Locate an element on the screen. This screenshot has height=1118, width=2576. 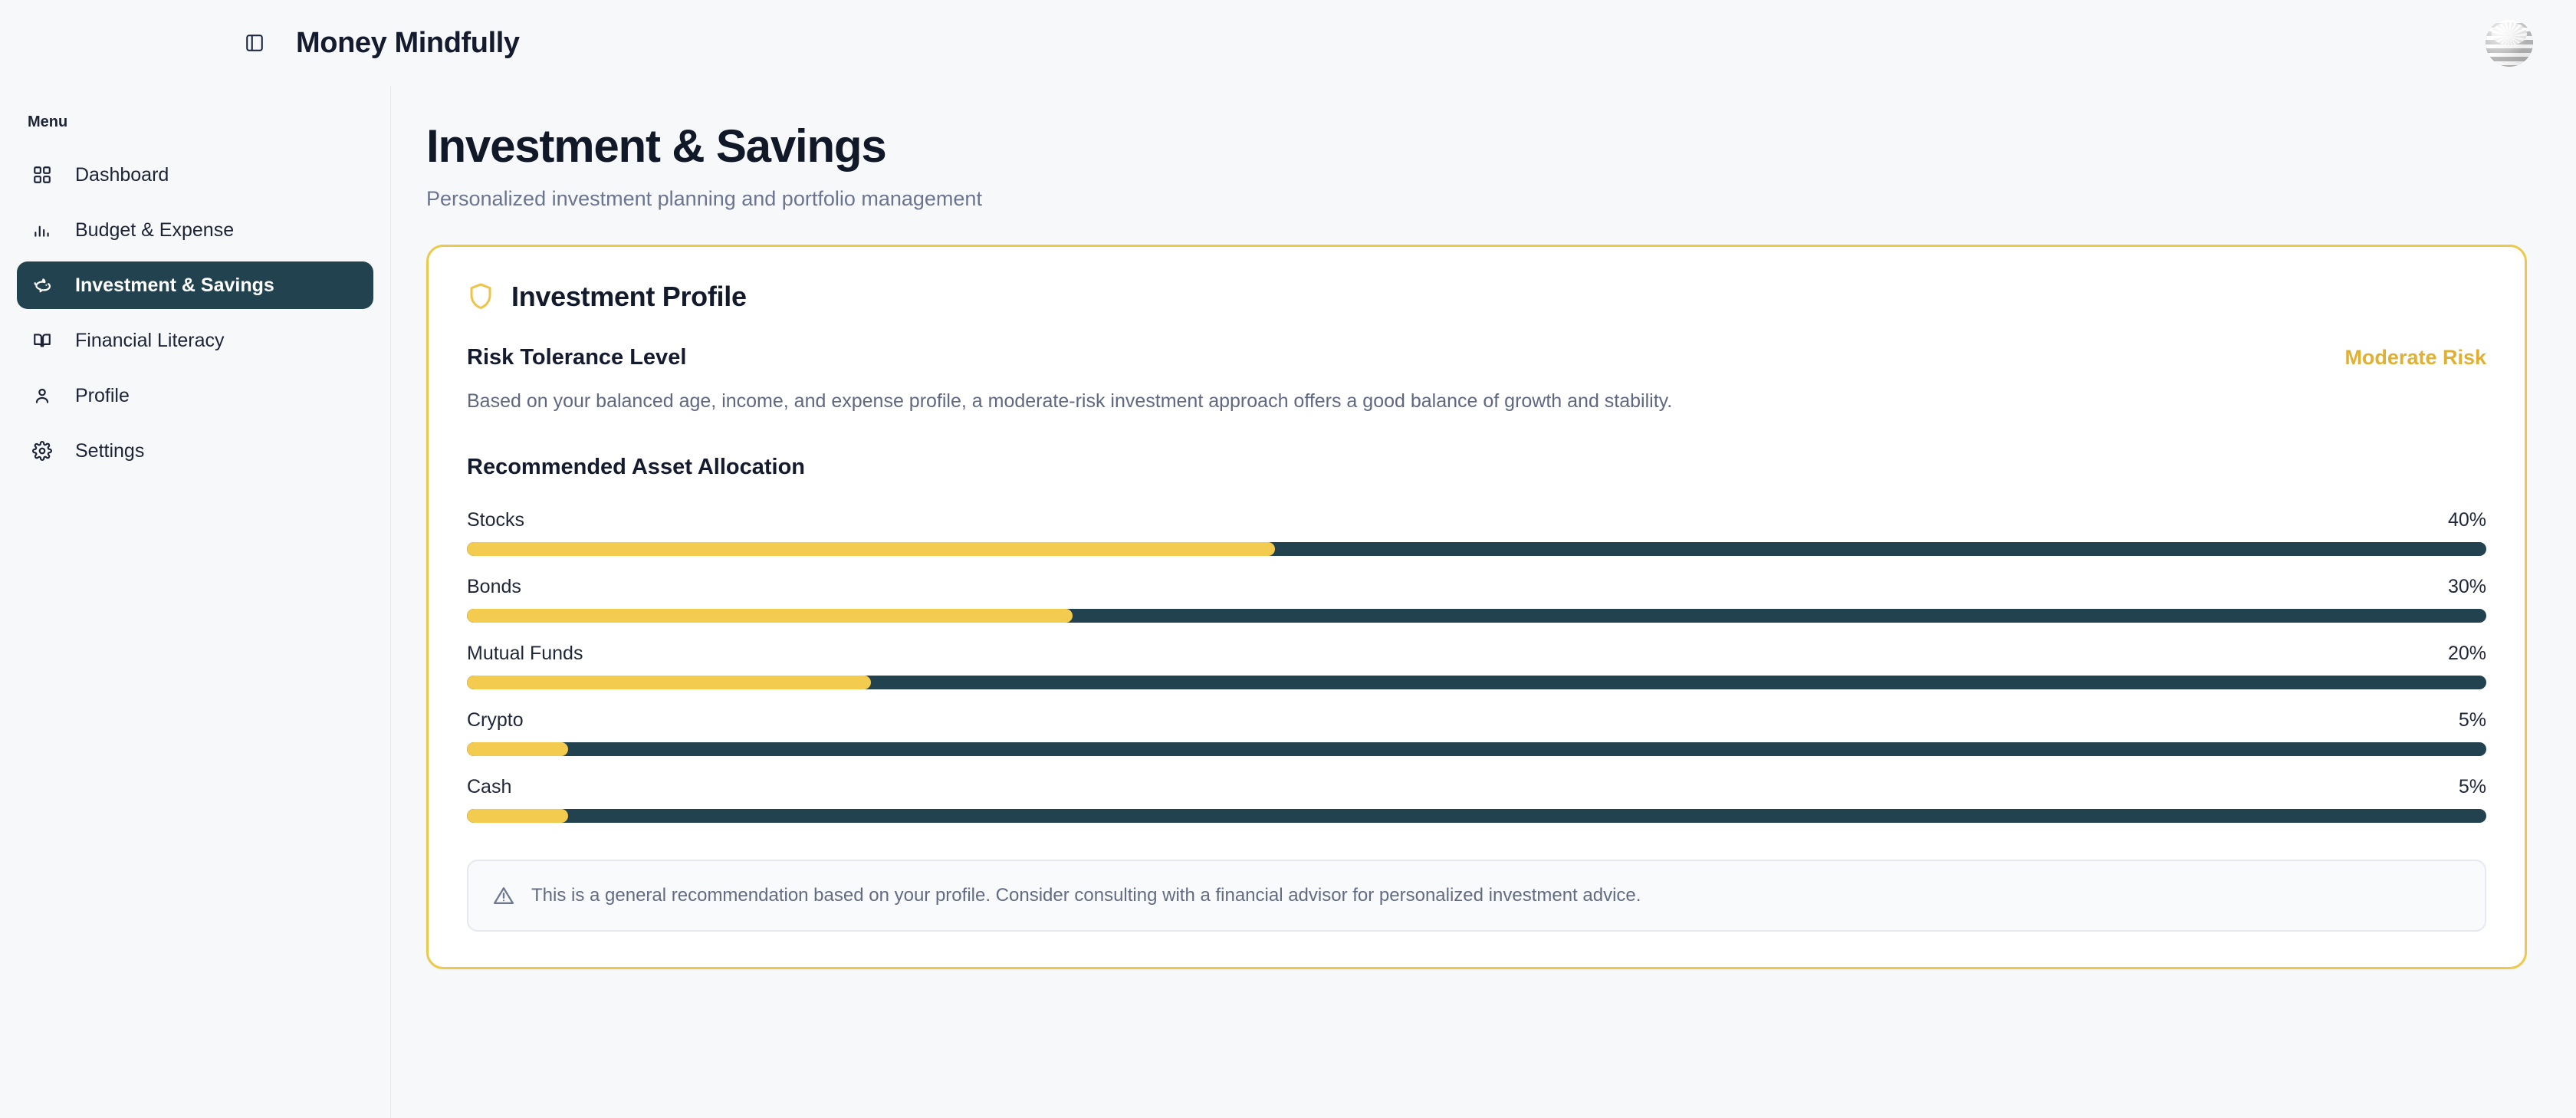
allocation-row-top: Stocks 40% is located at coordinates (1476, 520).